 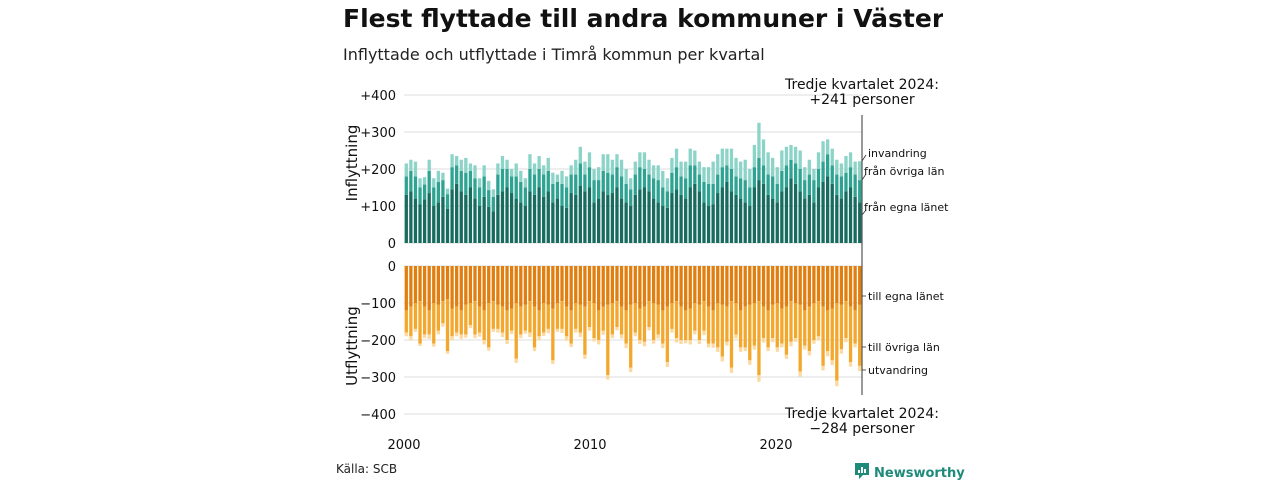 I want to click on brand-logo: Newsworthy, so click(x=909, y=473).